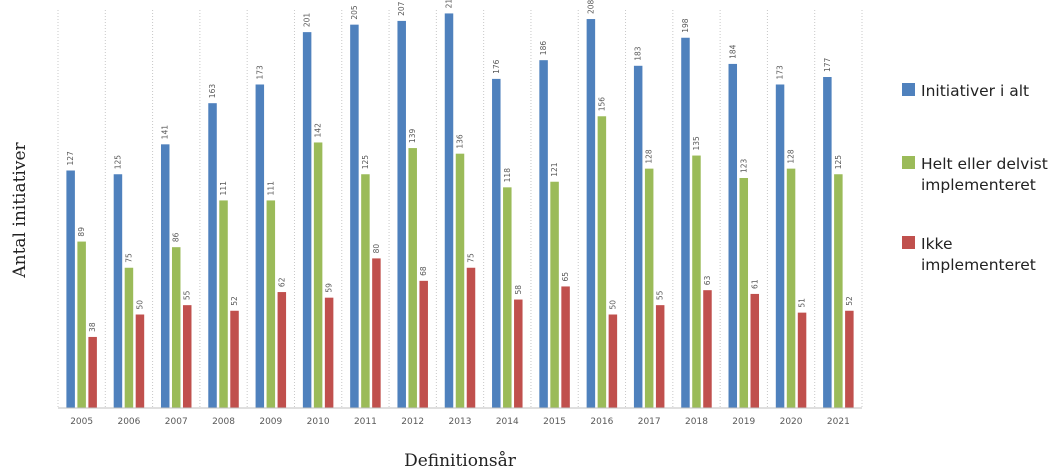  What do you see at coordinates (601, 104) in the screenshot?
I see `data-label: 156` at bounding box center [601, 104].